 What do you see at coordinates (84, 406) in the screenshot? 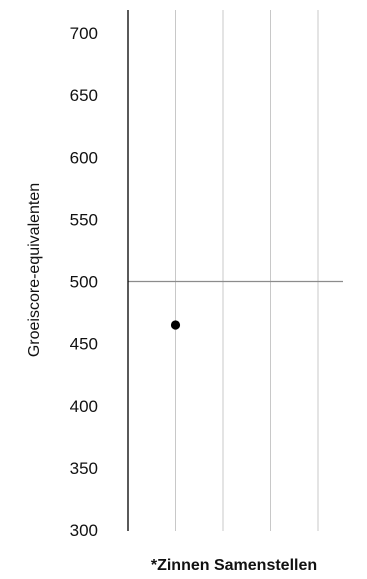
I see `y-tick-label: 400` at bounding box center [84, 406].